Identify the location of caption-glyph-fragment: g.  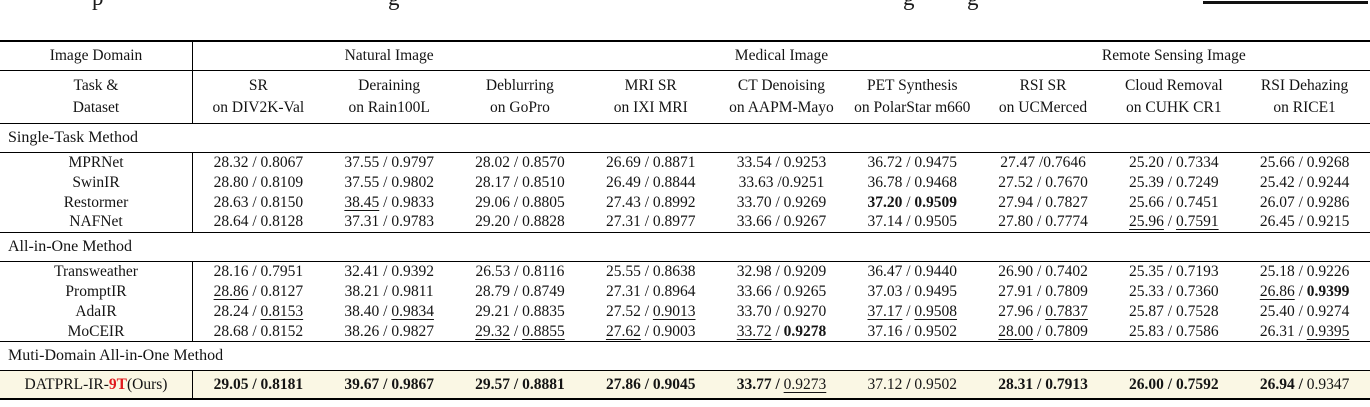
(394, 5).